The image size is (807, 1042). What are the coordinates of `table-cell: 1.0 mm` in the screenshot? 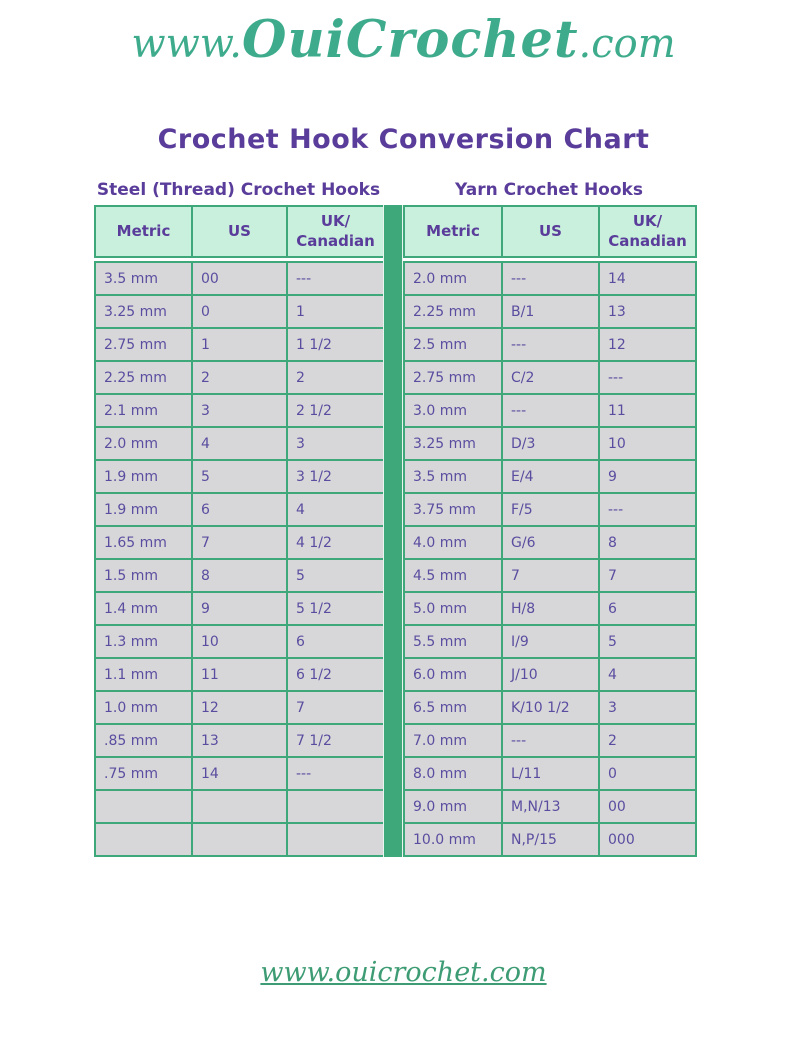 It's located at (143, 708).